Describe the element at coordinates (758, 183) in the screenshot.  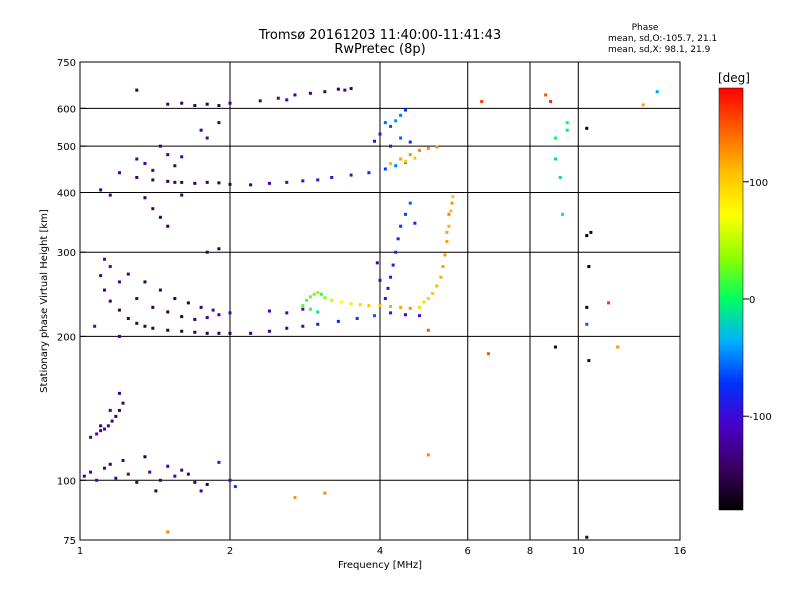
I see `colorbar-tick-label: 100` at that location.